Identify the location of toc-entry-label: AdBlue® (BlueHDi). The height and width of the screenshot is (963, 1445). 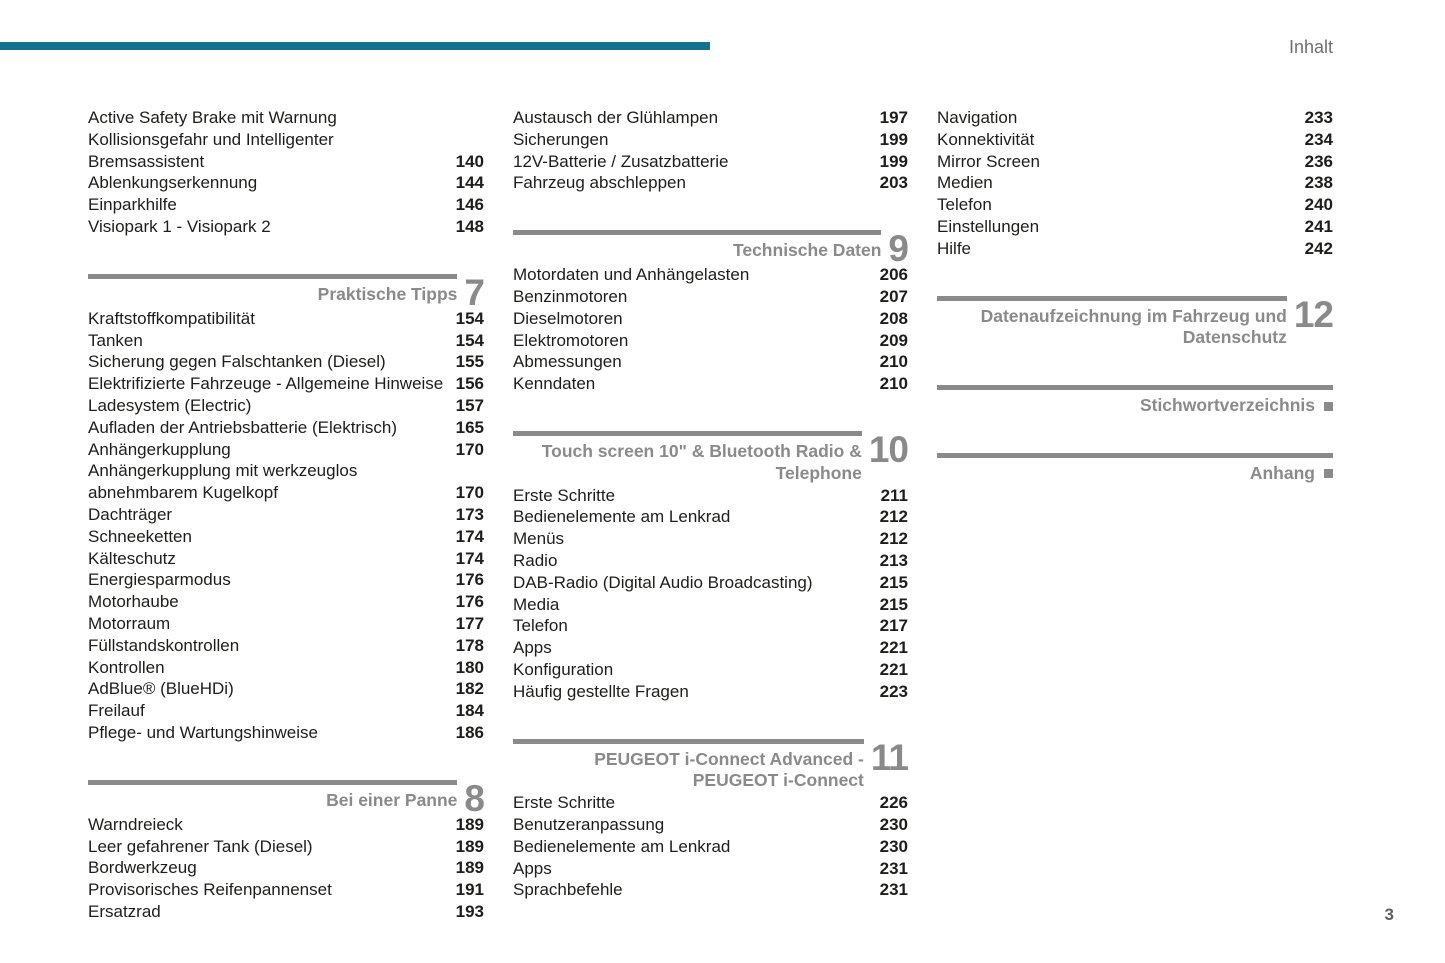
(161, 689).